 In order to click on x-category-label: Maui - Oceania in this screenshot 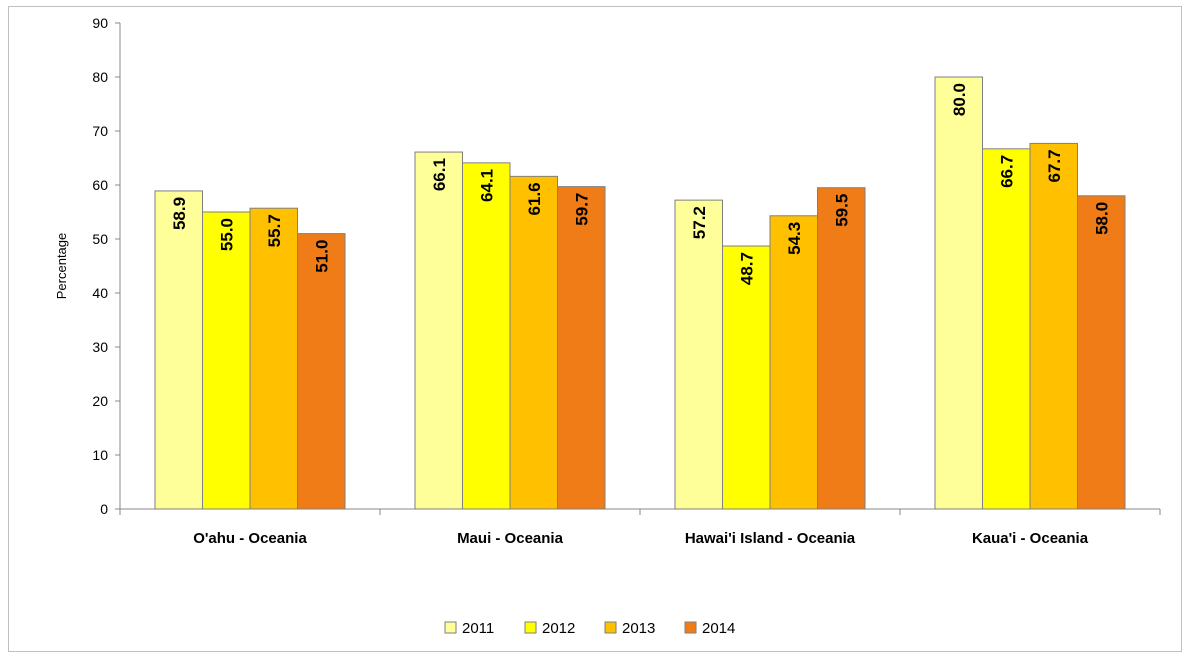, I will do `click(510, 538)`.